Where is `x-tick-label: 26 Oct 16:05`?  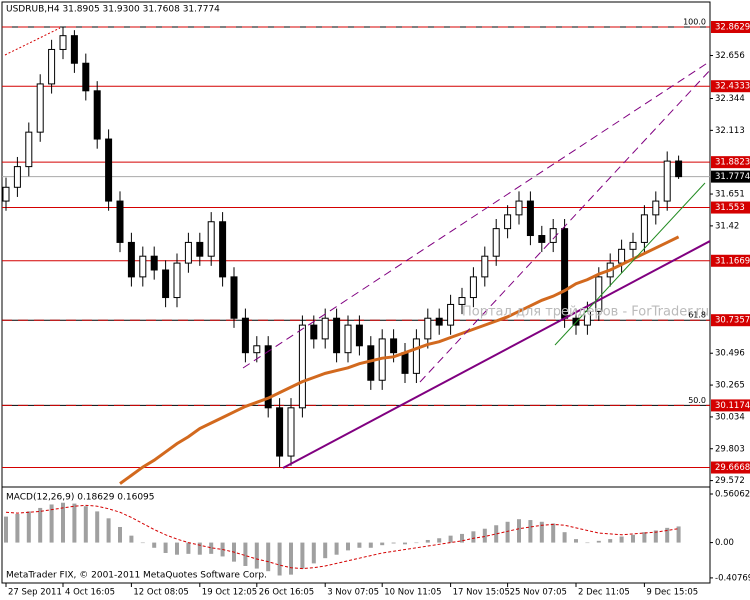
x-tick-label: 26 Oct 16:05 is located at coordinates (286, 593).